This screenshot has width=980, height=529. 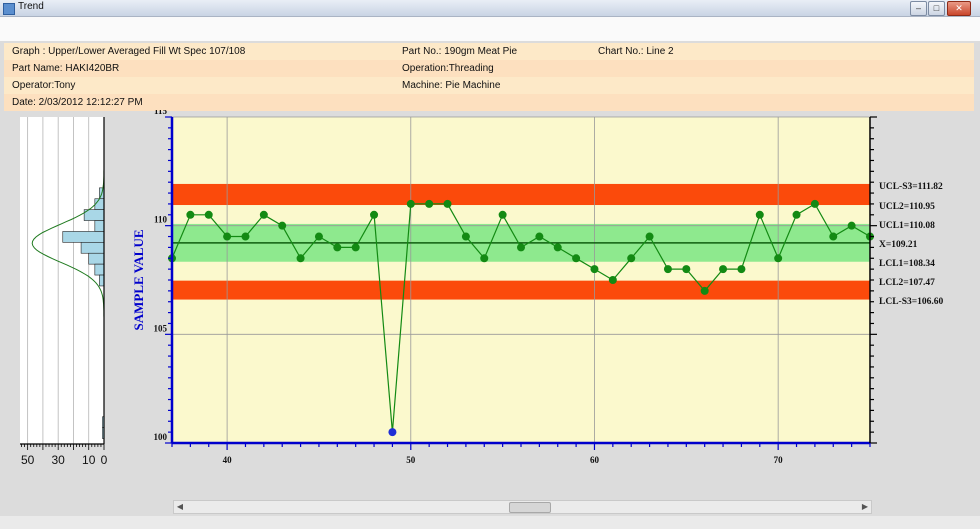 What do you see at coordinates (180, 506) in the screenshot?
I see `scroll-left-icon: ◀` at bounding box center [180, 506].